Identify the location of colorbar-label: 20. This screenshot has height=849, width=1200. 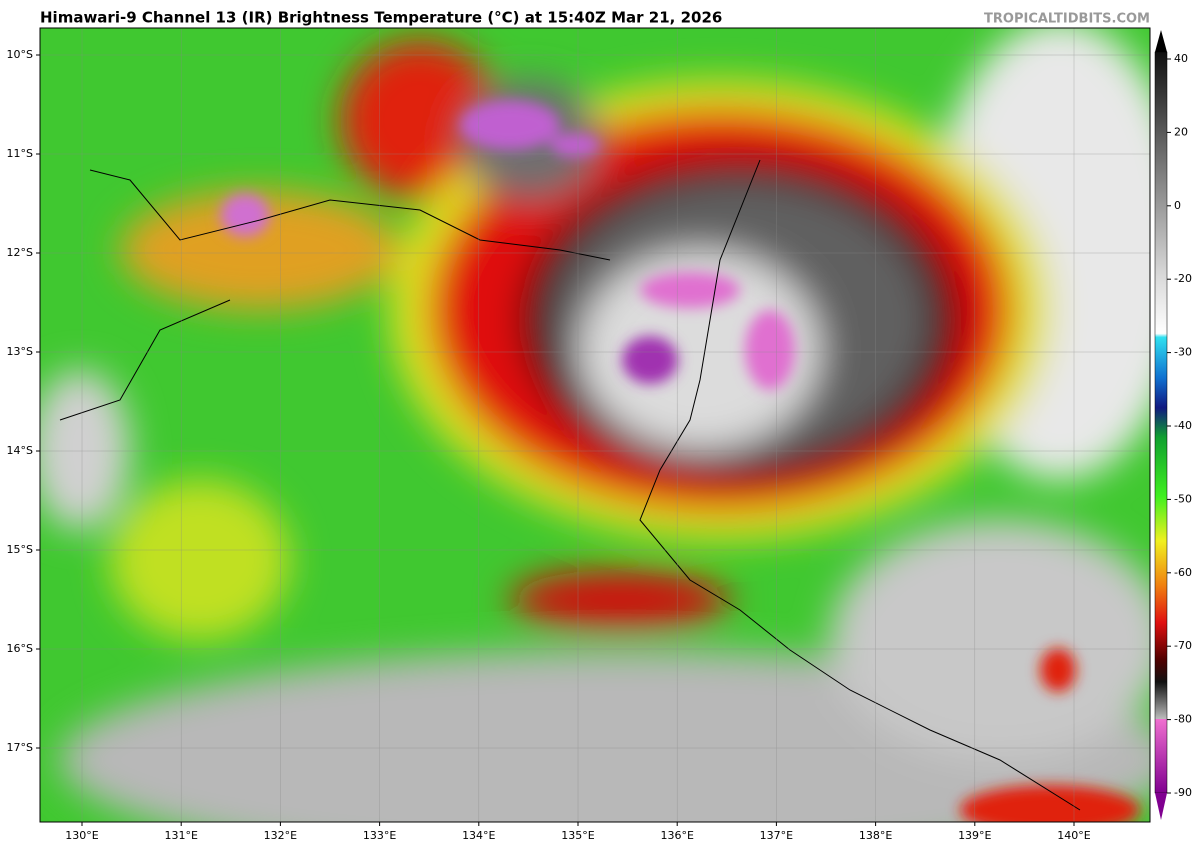
(1181, 131).